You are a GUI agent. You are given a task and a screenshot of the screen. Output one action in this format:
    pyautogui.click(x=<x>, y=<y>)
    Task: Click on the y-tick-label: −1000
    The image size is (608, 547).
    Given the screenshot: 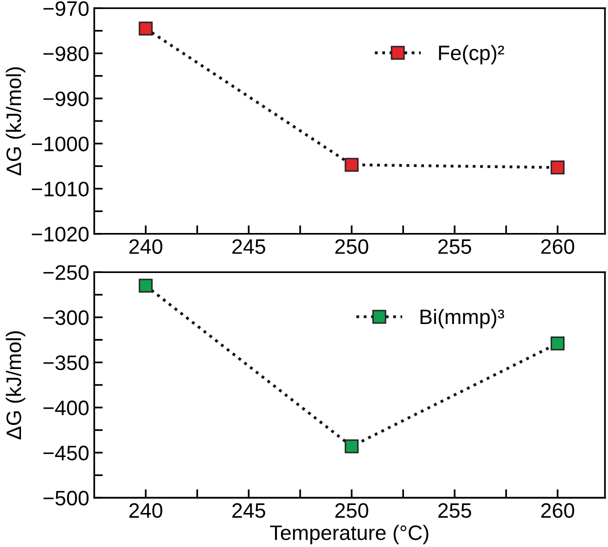 What is the action you would take?
    pyautogui.click(x=60, y=144)
    